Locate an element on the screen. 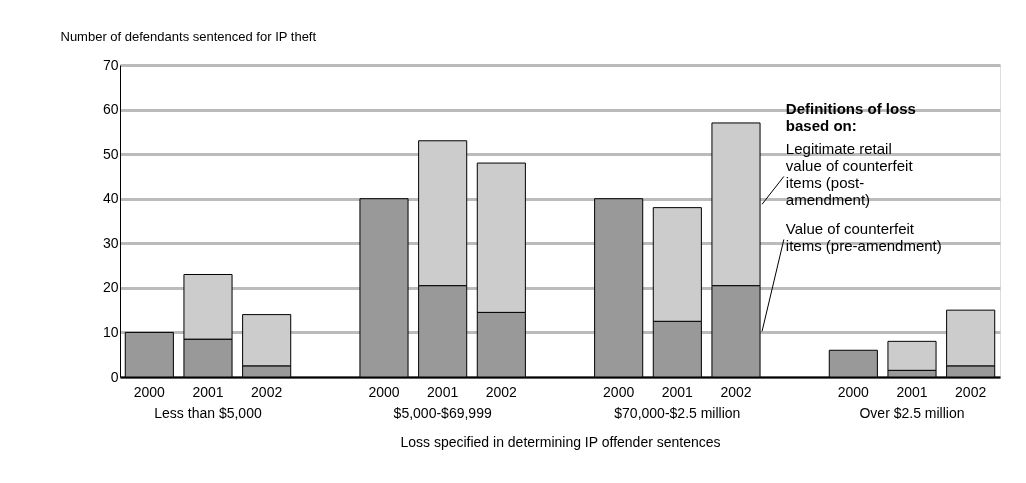 The height and width of the screenshot is (483, 1026). y-tick-label: 0 is located at coordinates (114, 376).